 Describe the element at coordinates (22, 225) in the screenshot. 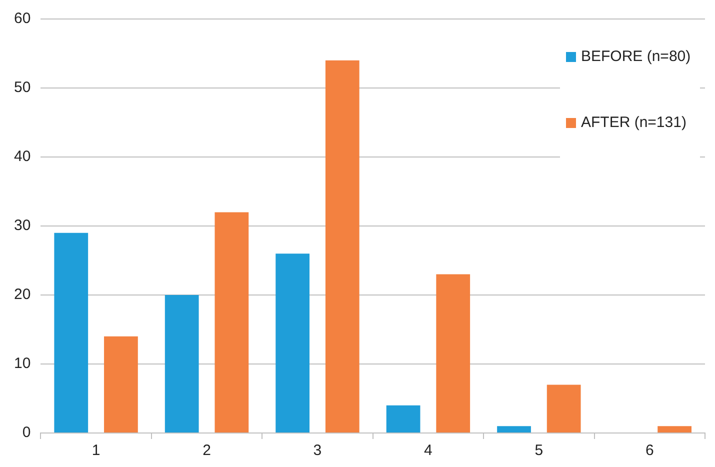

I see `y-tick-label: 30` at that location.